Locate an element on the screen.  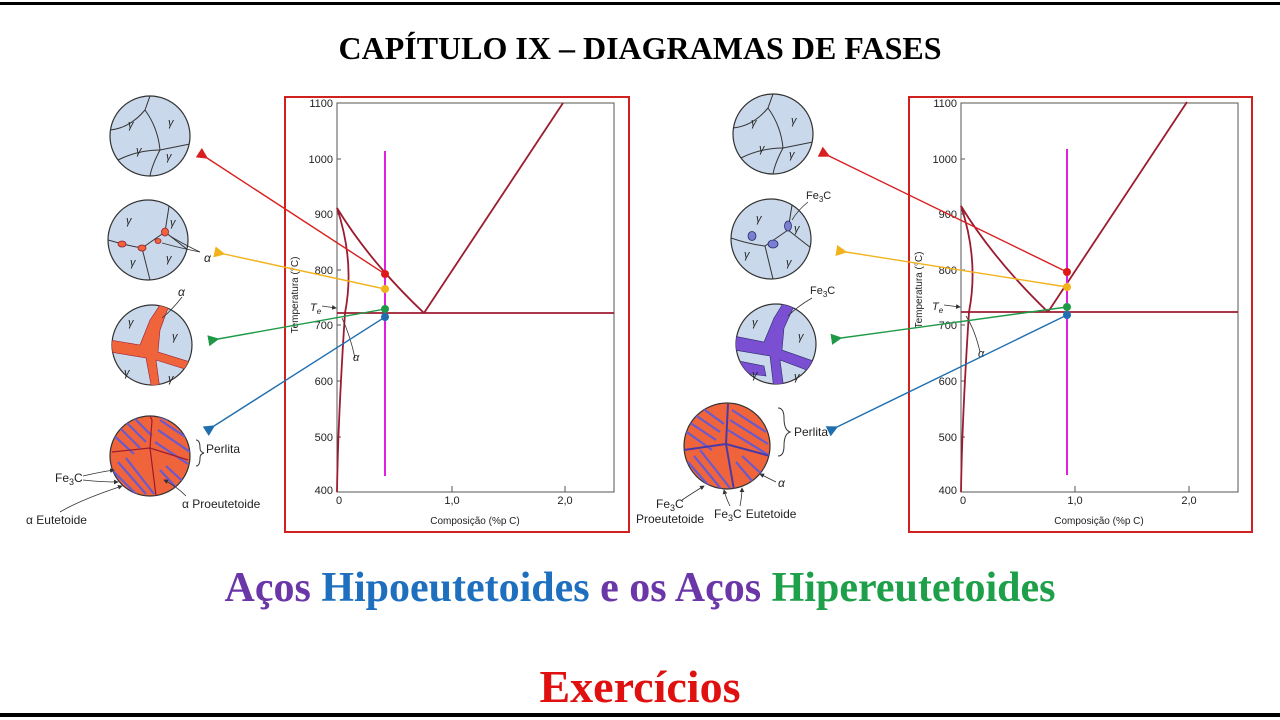
left-phase-curves is located at coordinates (475, 297).